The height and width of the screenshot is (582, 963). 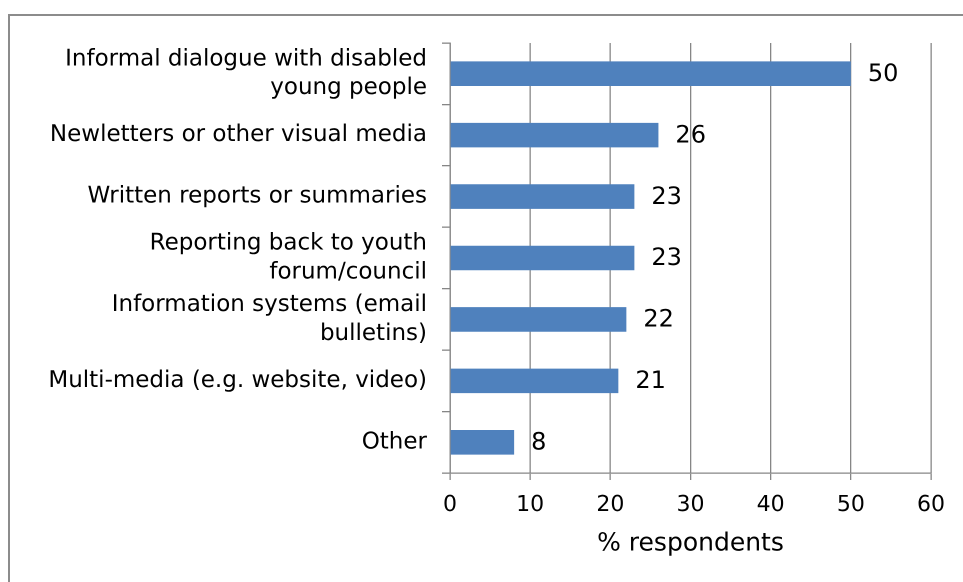 What do you see at coordinates (257, 195) in the screenshot?
I see `y-tick-label: Written reports or summaries` at bounding box center [257, 195].